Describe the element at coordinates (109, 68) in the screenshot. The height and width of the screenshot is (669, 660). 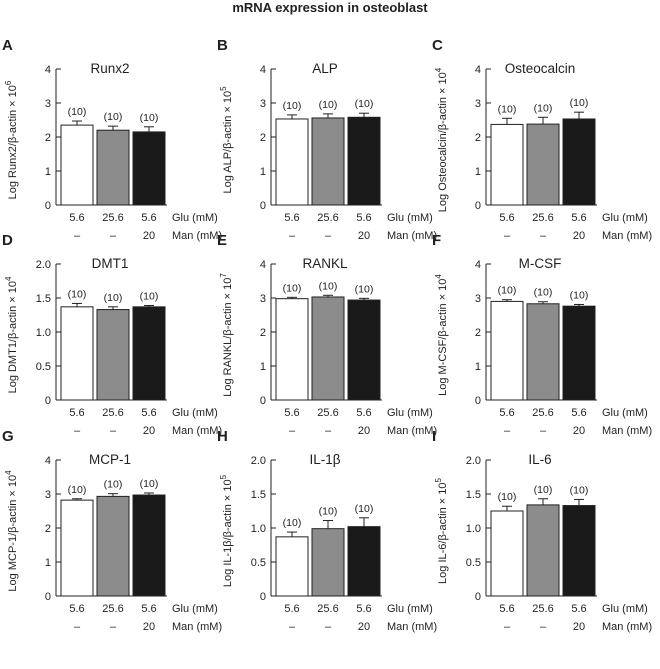
I see `panel-title: Runx2` at that location.